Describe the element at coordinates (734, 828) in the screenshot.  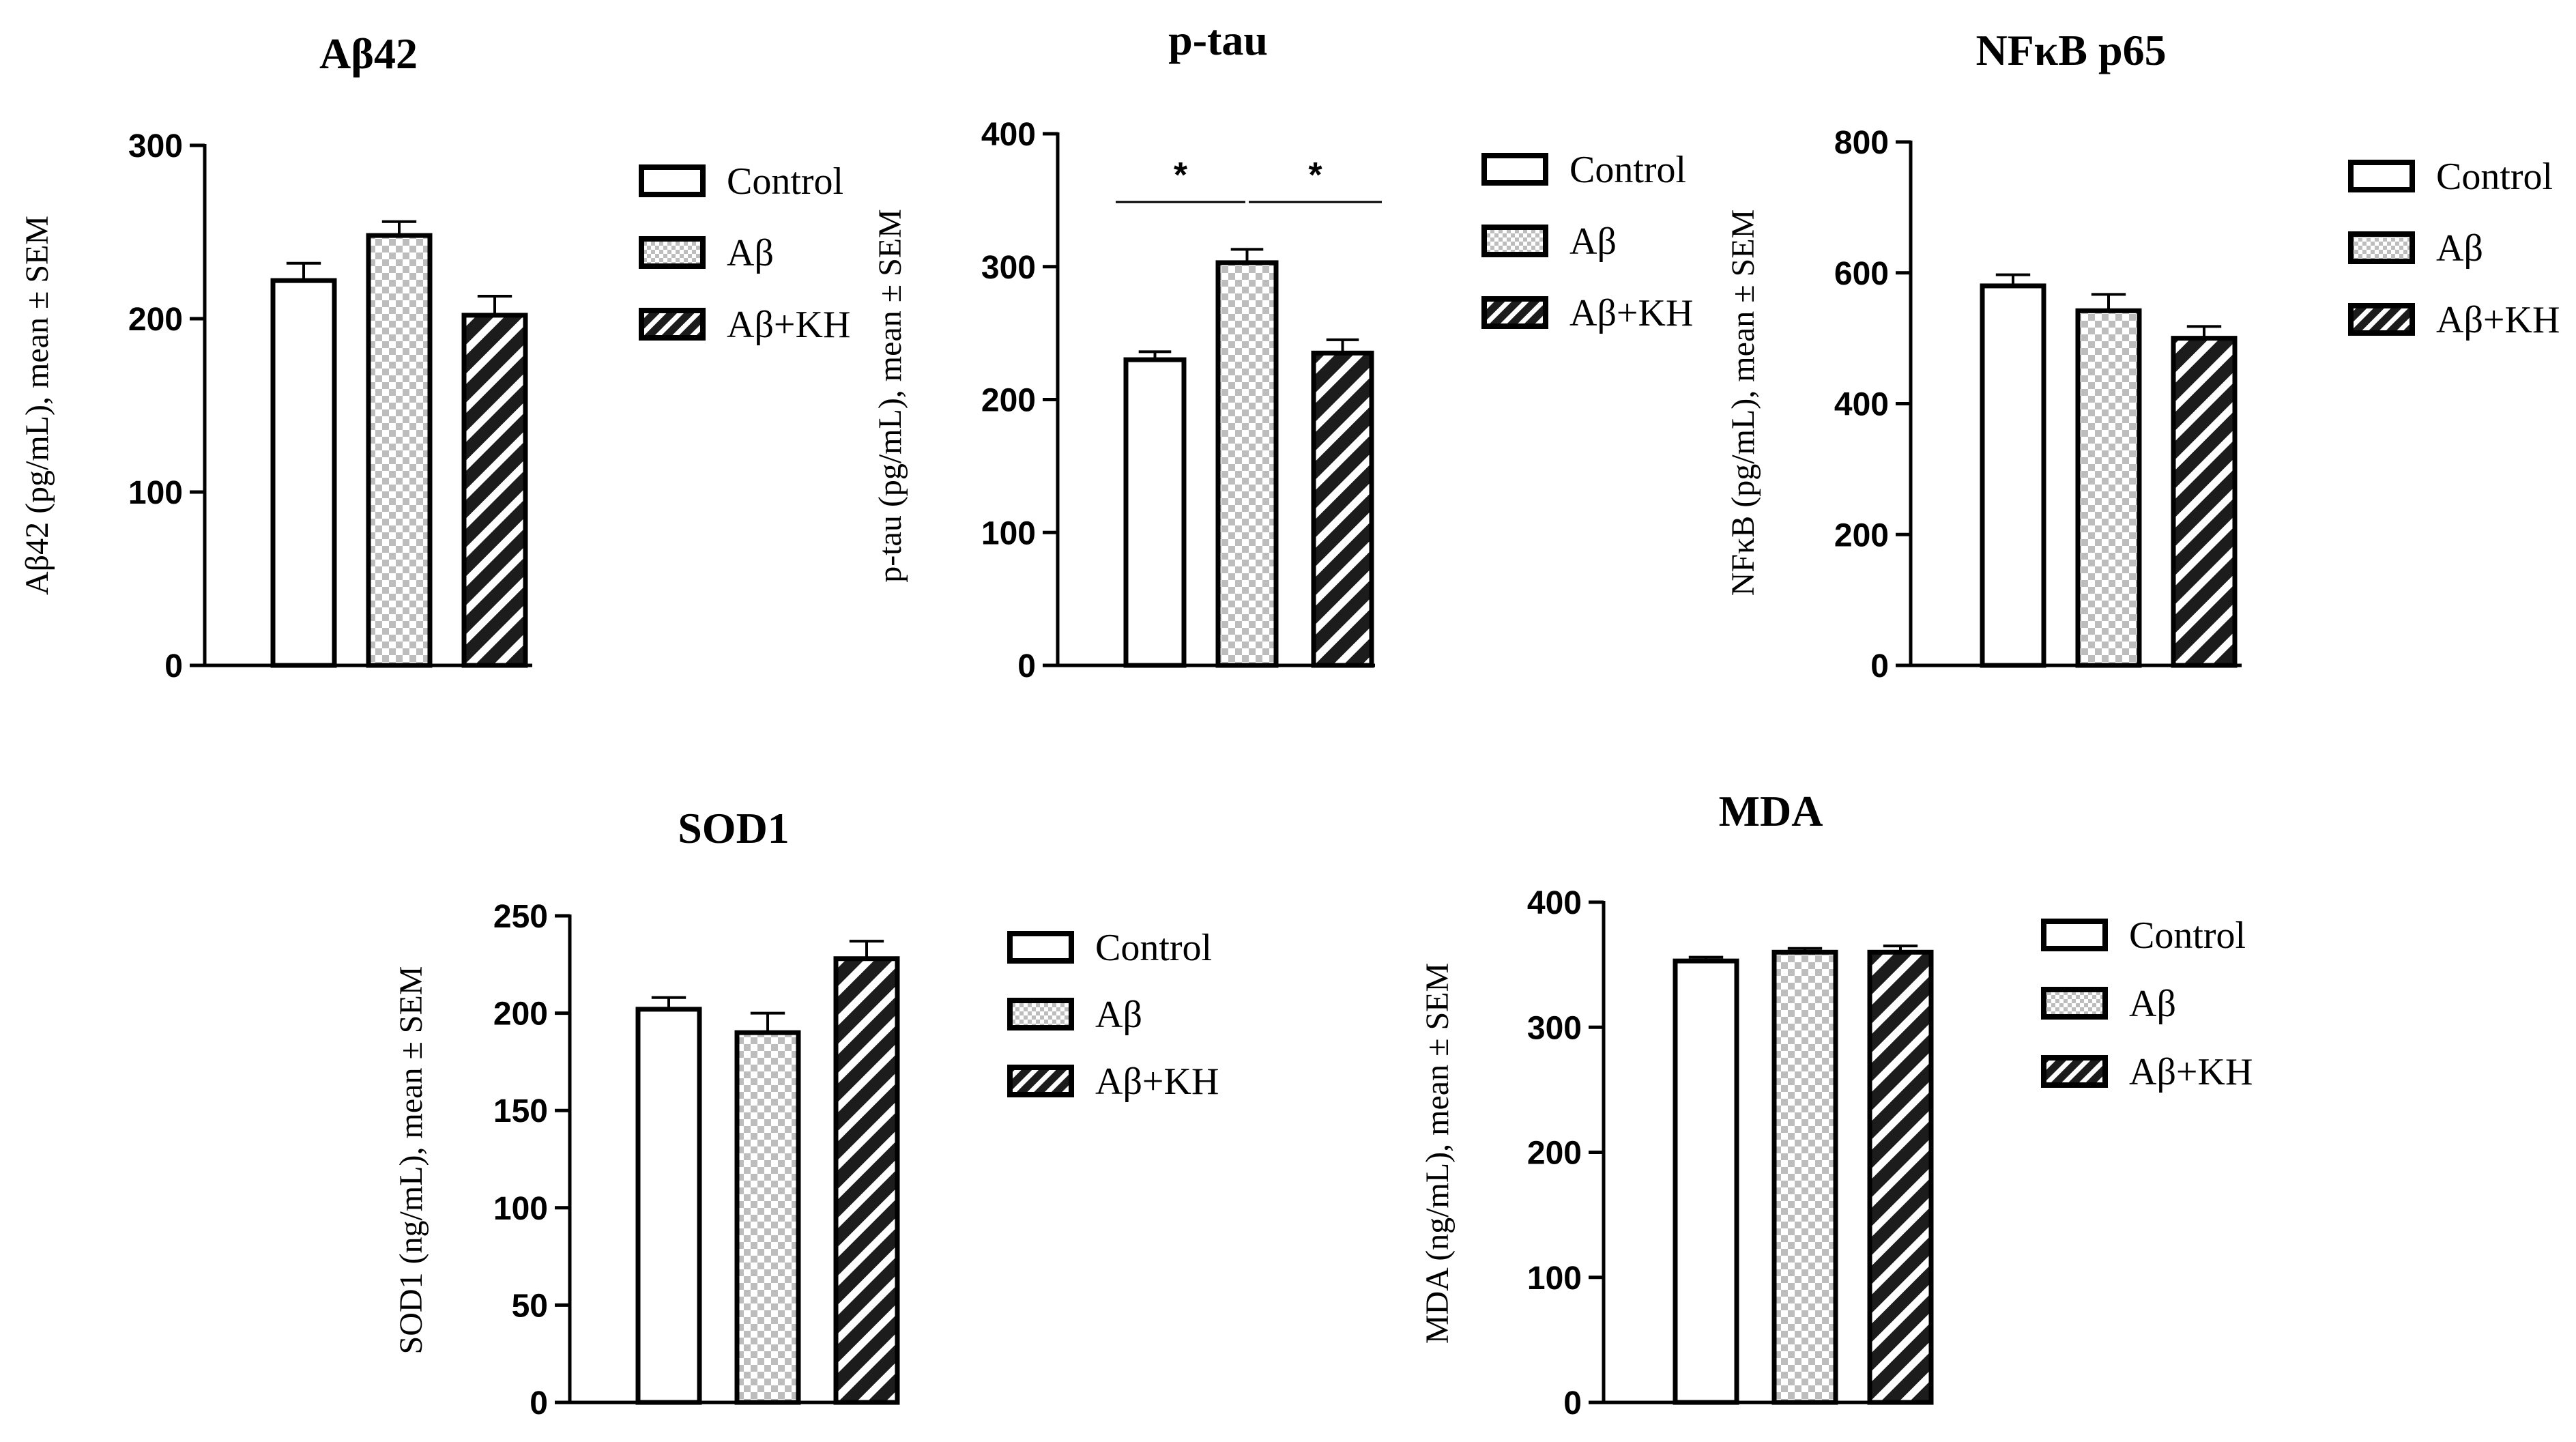
I see `chart-title: SOD1` at that location.